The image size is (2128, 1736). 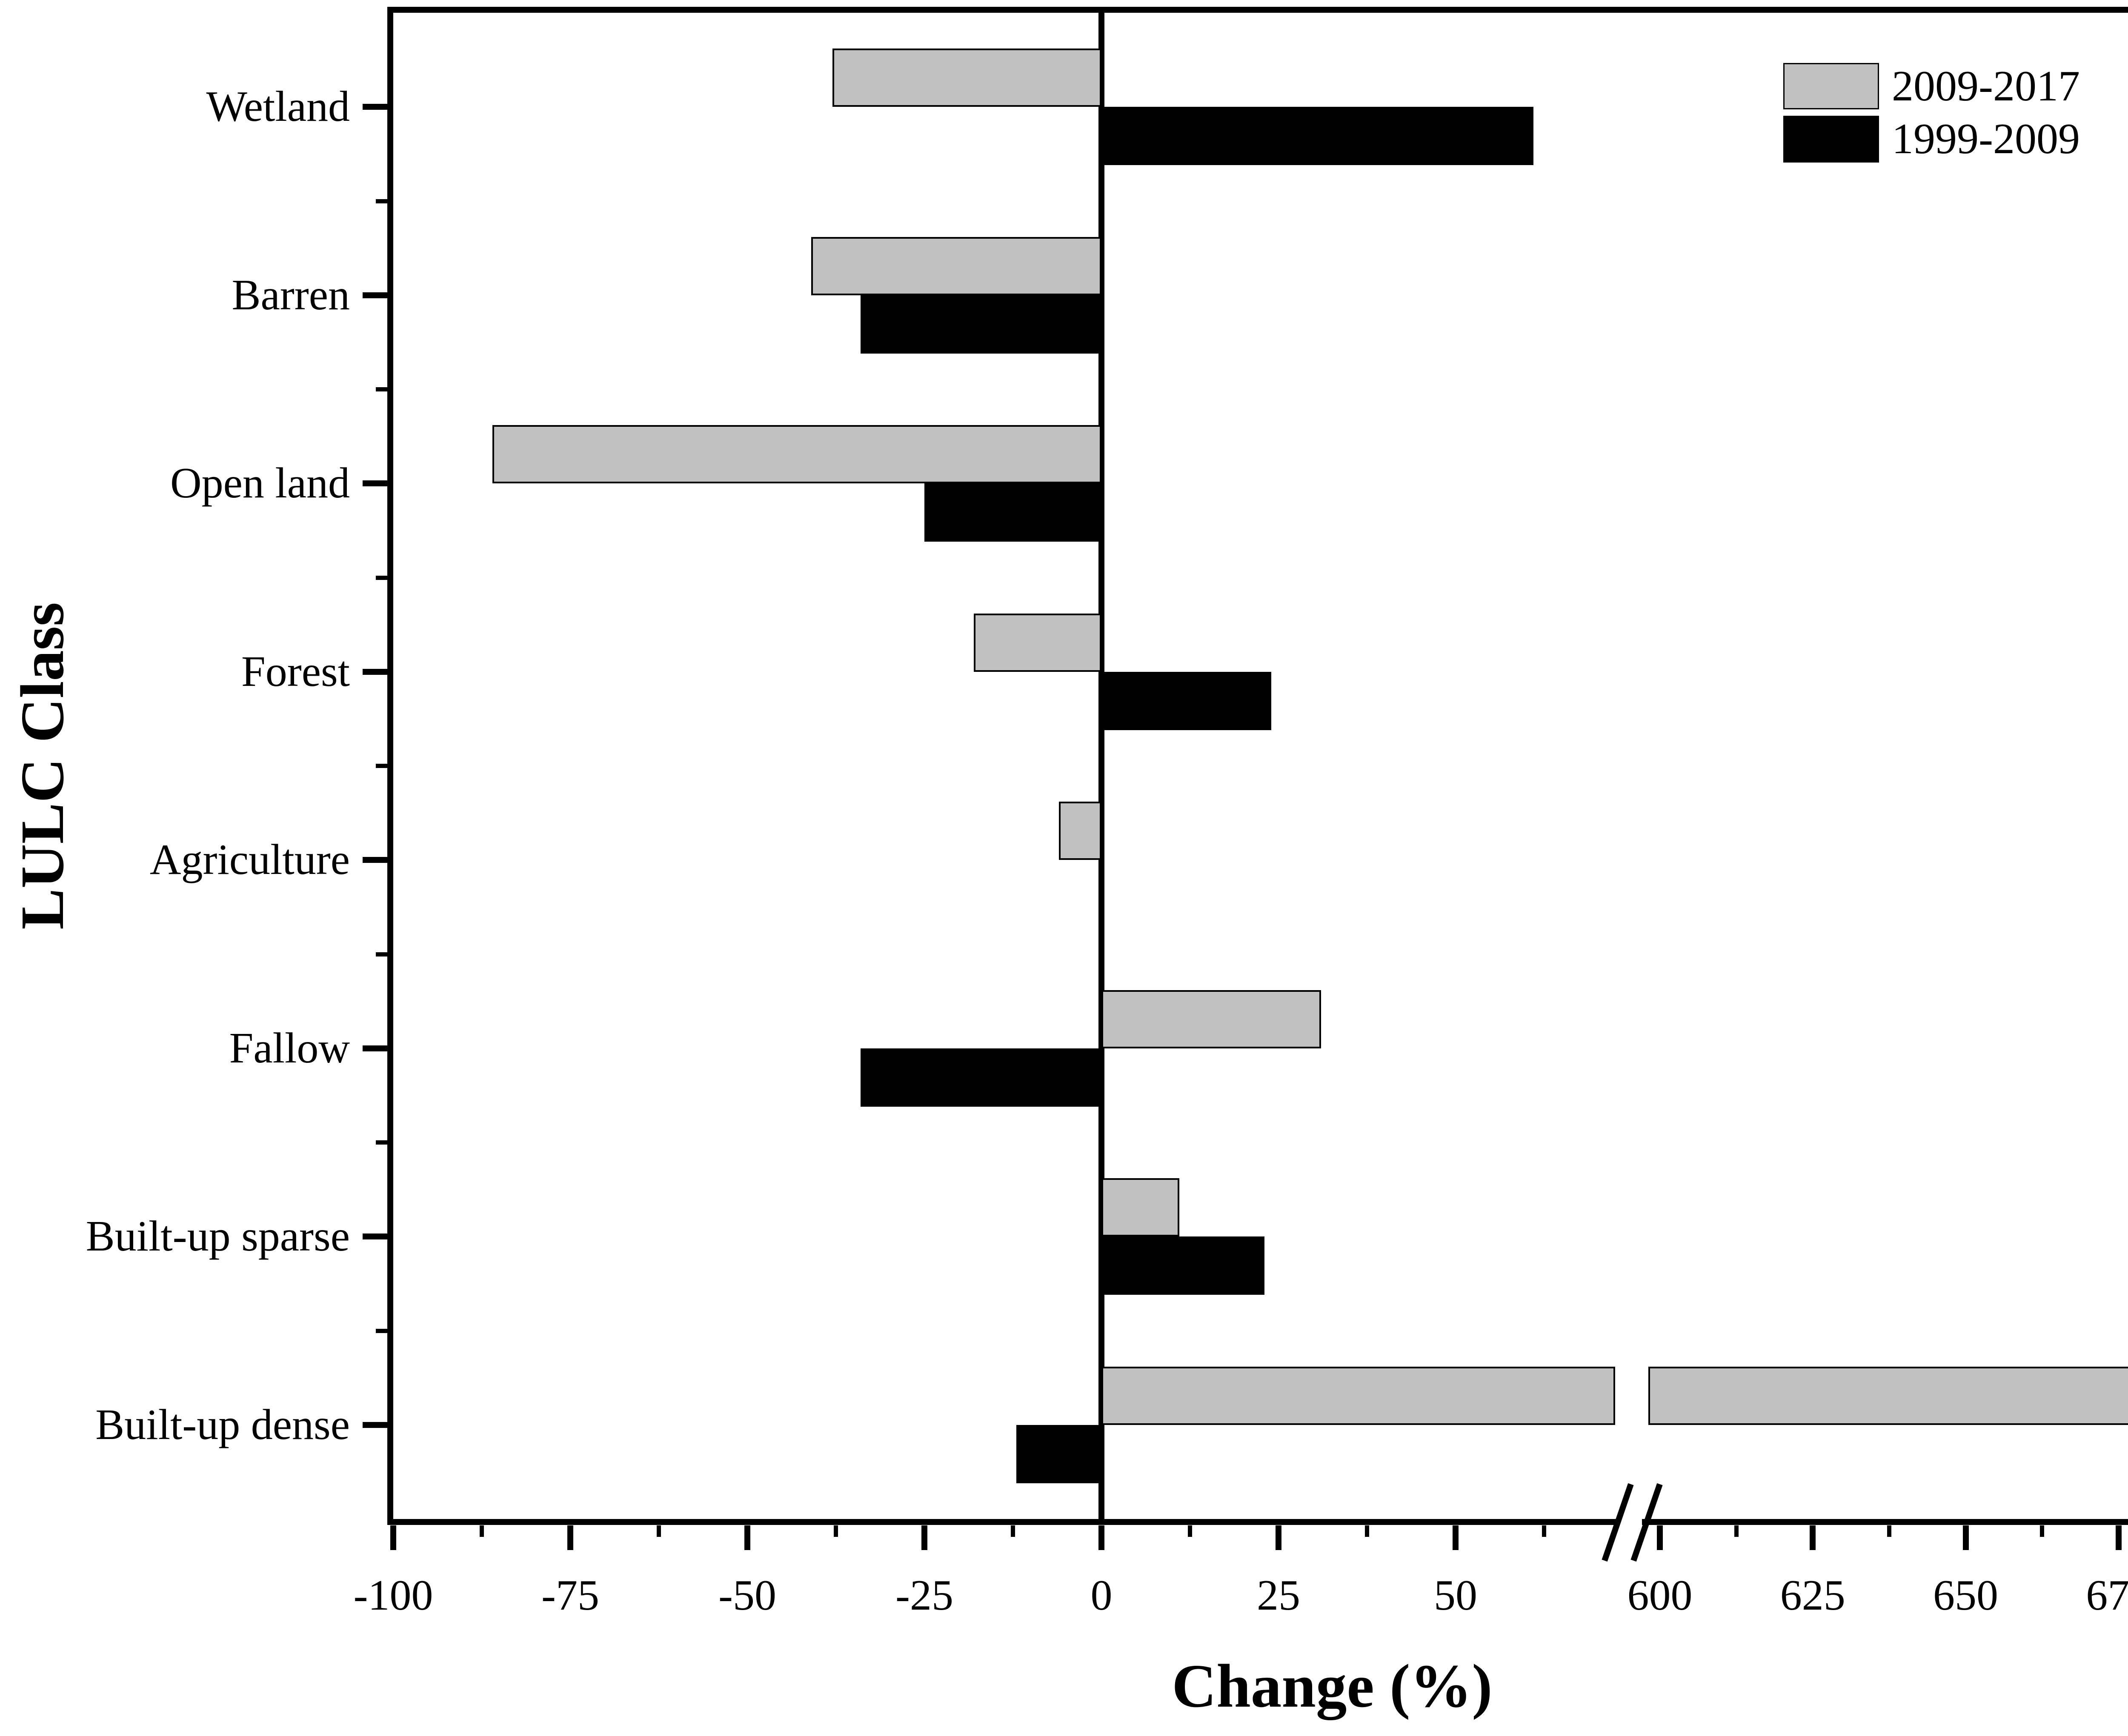 I want to click on x-minor-tick-662.5, so click(x=2042, y=1531).